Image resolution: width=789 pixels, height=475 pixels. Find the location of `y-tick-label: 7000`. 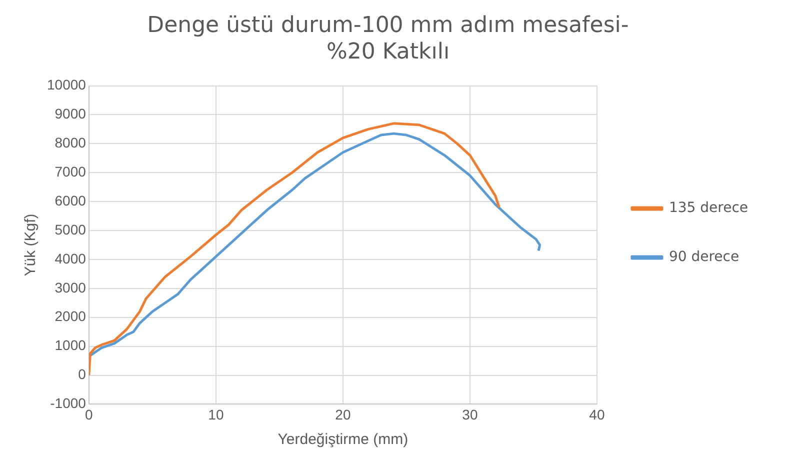

y-tick-label: 7000 is located at coordinates (70, 171).